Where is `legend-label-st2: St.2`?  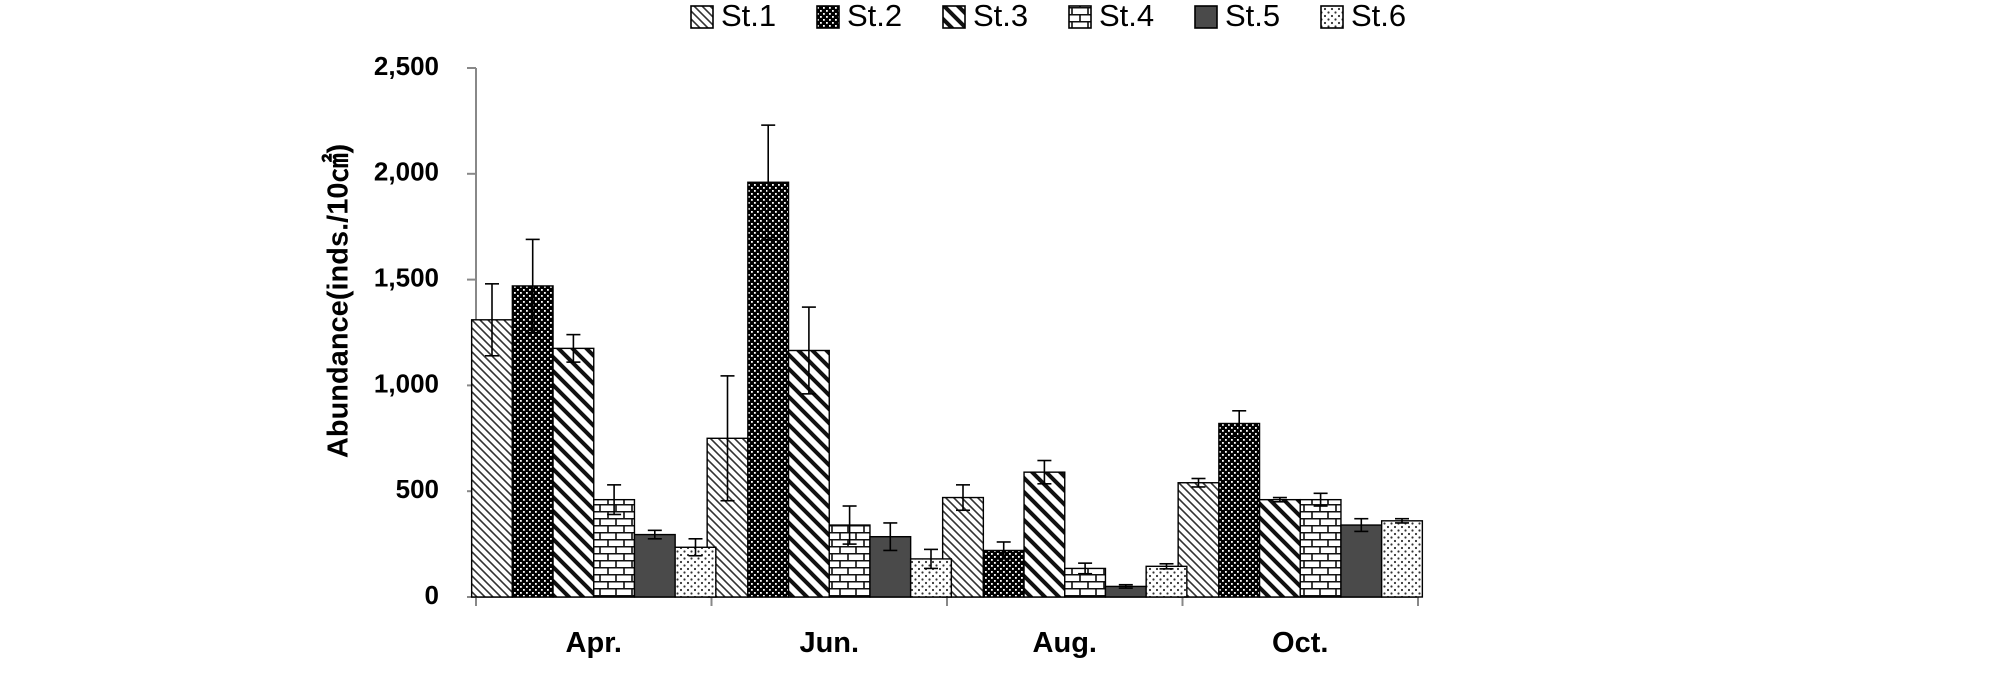 legend-label-st2: St.2 is located at coordinates (874, 16).